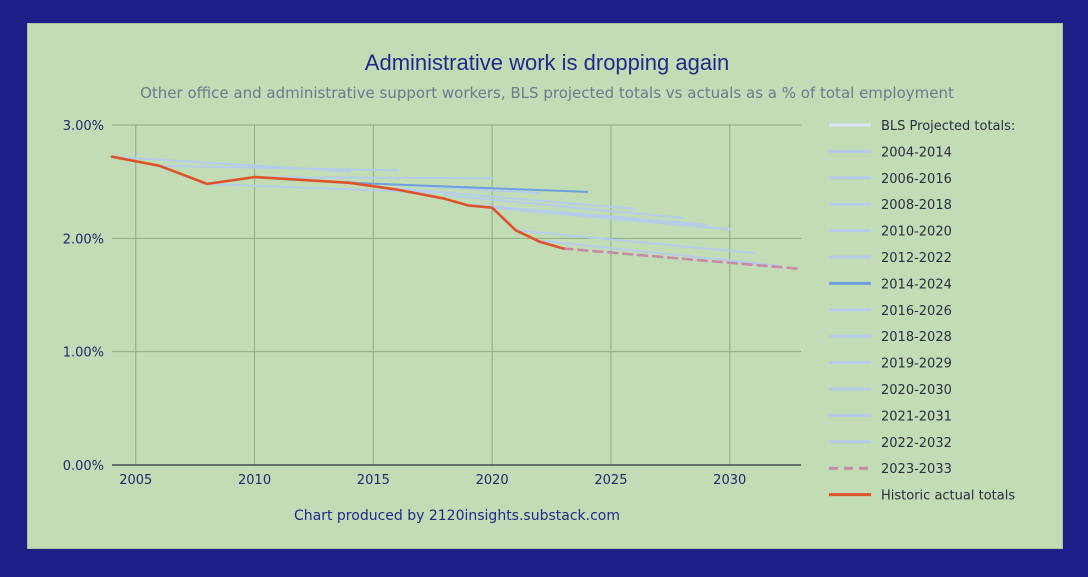 The height and width of the screenshot is (577, 1088). Describe the element at coordinates (83, 126) in the screenshot. I see `y-tick-label: 3.00%` at that location.